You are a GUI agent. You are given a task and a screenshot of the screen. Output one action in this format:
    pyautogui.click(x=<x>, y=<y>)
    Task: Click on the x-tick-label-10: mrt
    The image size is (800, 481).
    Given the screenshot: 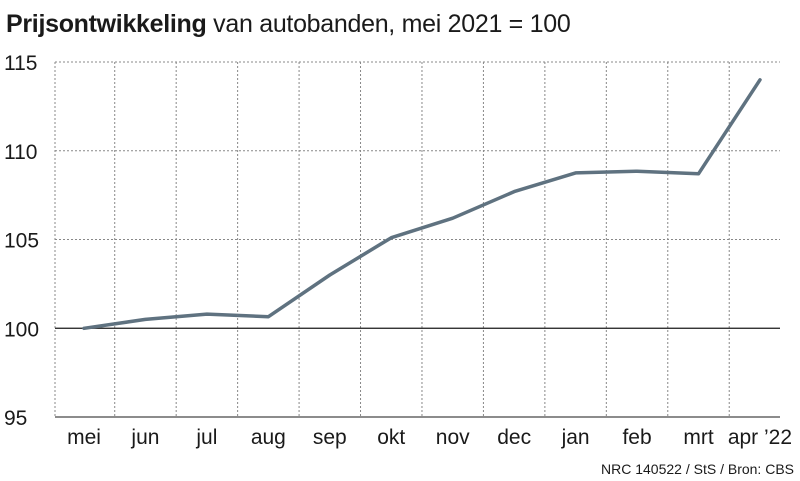 What is the action you would take?
    pyautogui.click(x=698, y=437)
    